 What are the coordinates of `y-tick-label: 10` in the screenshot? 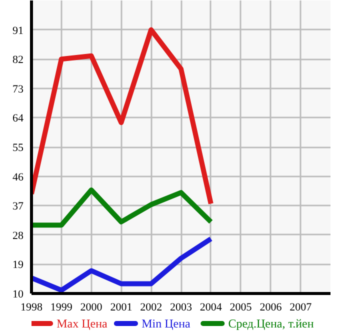 It's located at (18, 294).